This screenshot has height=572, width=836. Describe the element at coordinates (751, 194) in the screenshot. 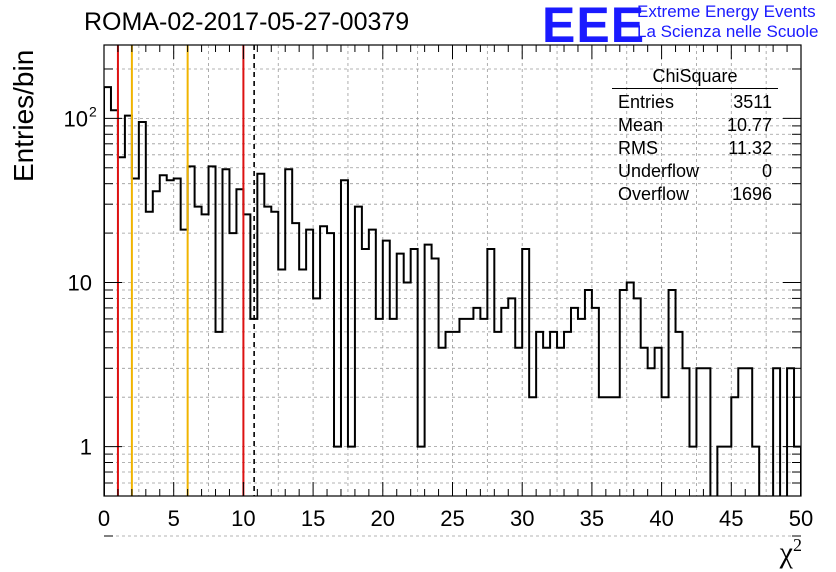

I see `stats-value: 1696` at that location.